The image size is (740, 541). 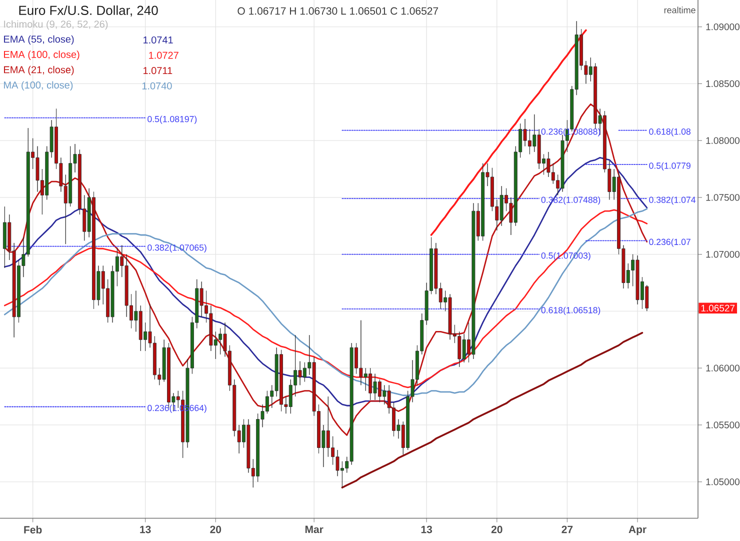 I want to click on x-tick-label: 27, so click(x=567, y=530).